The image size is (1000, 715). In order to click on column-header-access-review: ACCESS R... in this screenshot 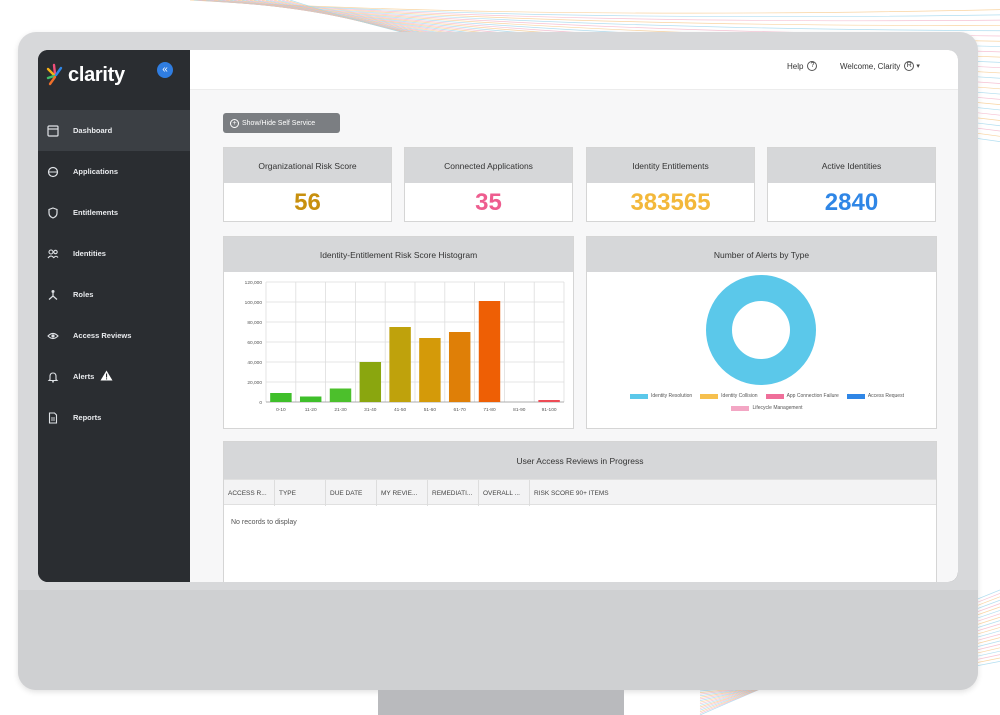, I will do `click(249, 493)`.